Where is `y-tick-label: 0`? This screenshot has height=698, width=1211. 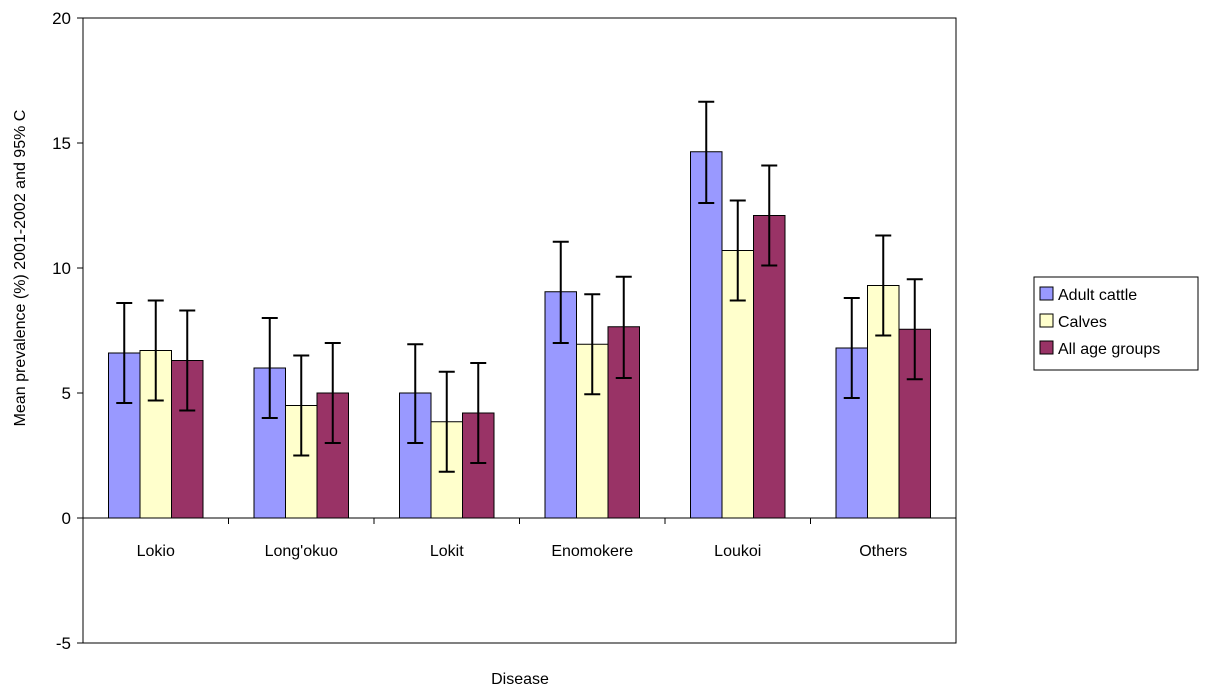
y-tick-label: 0 is located at coordinates (66, 518).